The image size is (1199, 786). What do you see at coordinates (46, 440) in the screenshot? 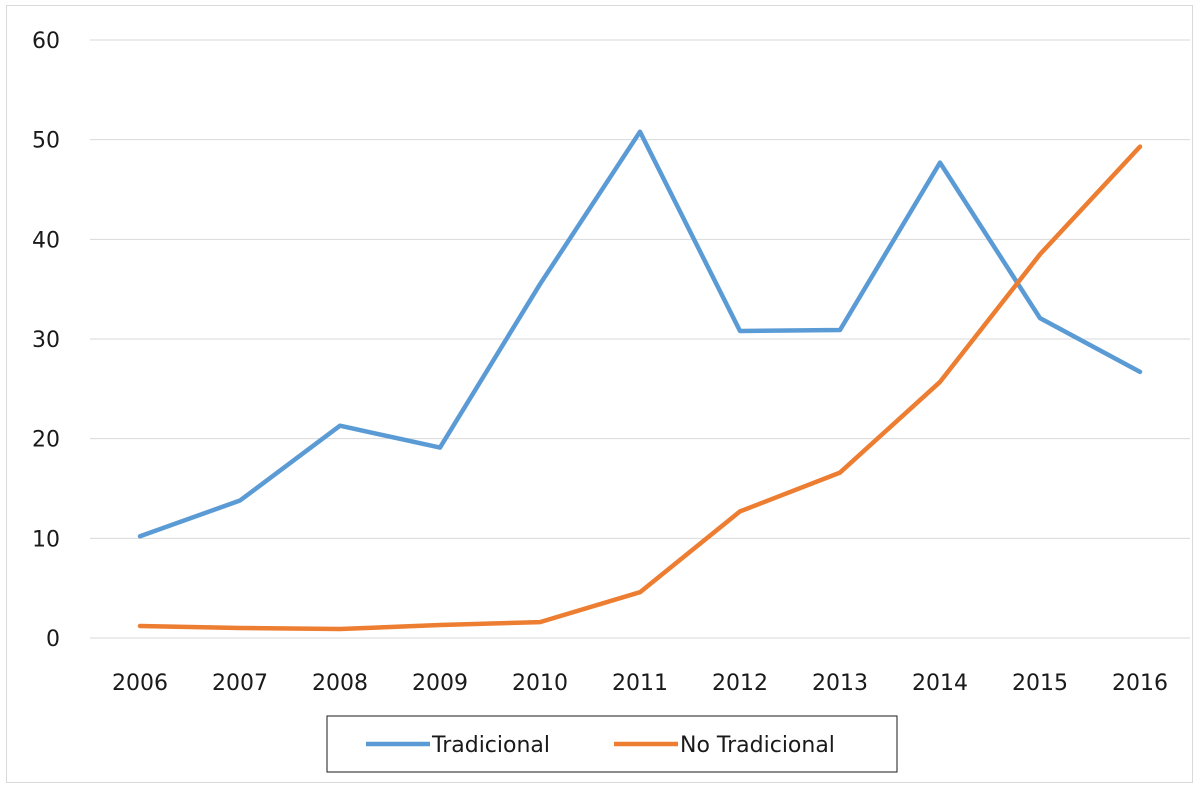
I see `y-tick-label: 20` at bounding box center [46, 440].